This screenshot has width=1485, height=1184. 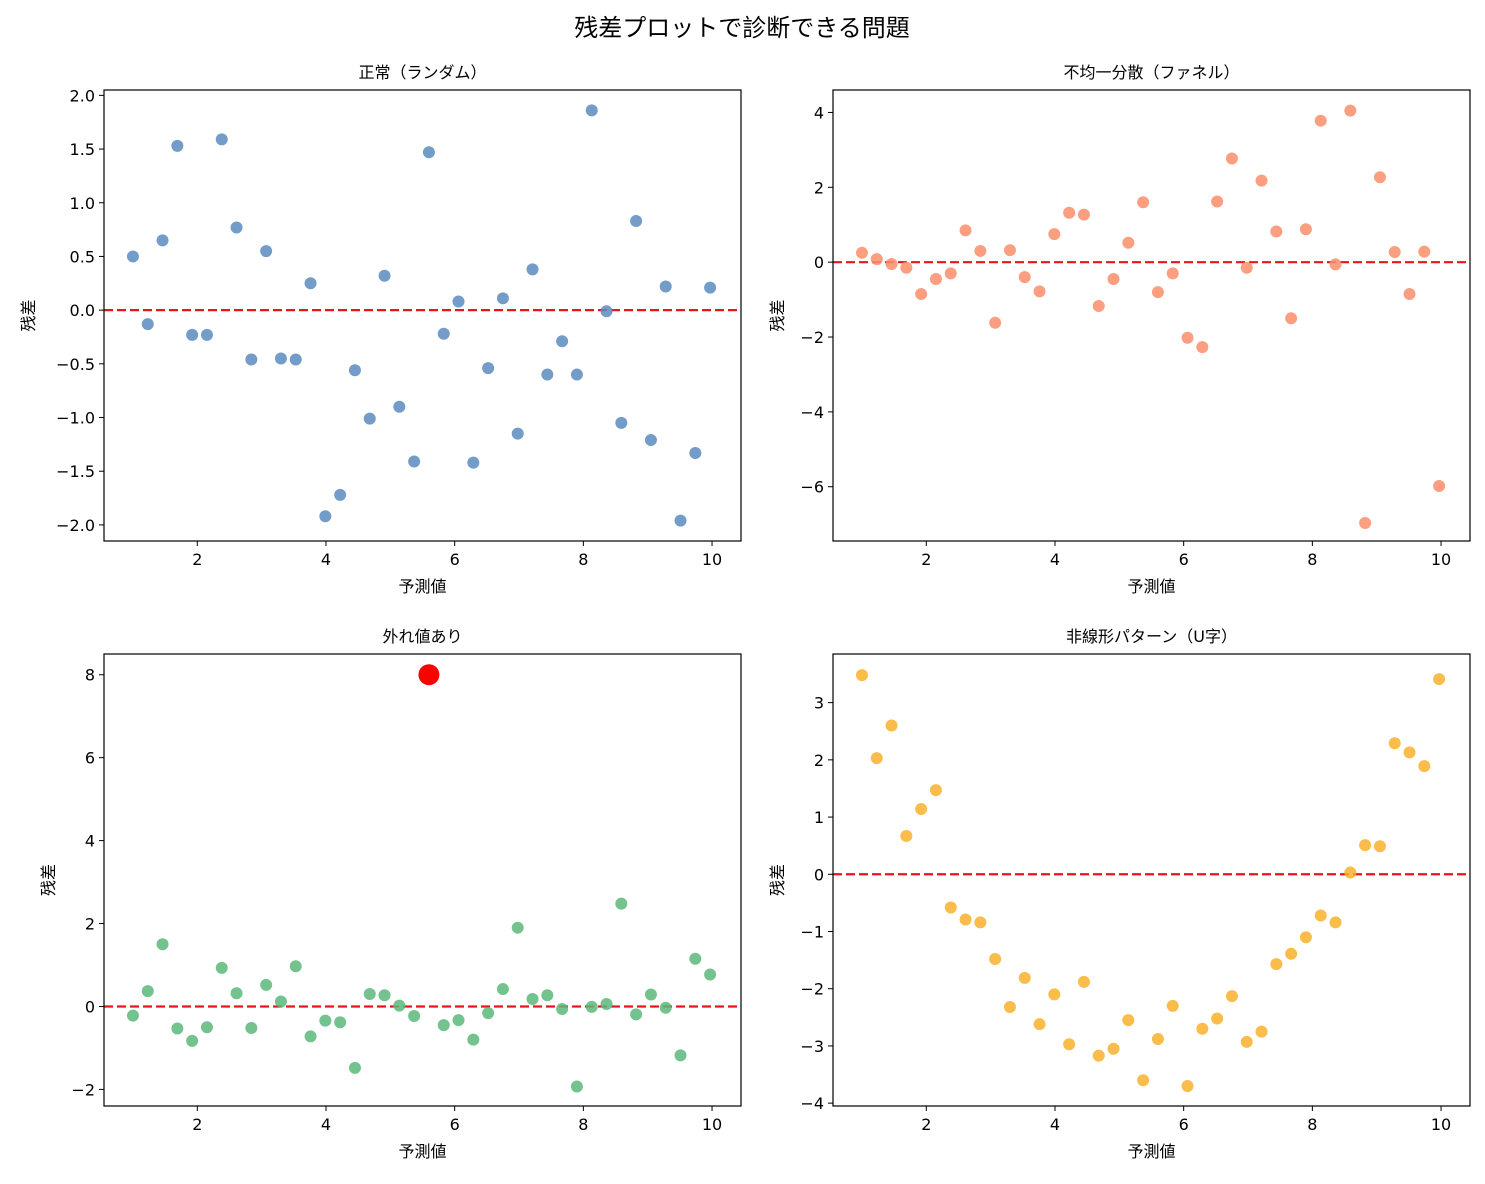 What do you see at coordinates (82, 310) in the screenshot?
I see `y-tick-label: 0.0` at bounding box center [82, 310].